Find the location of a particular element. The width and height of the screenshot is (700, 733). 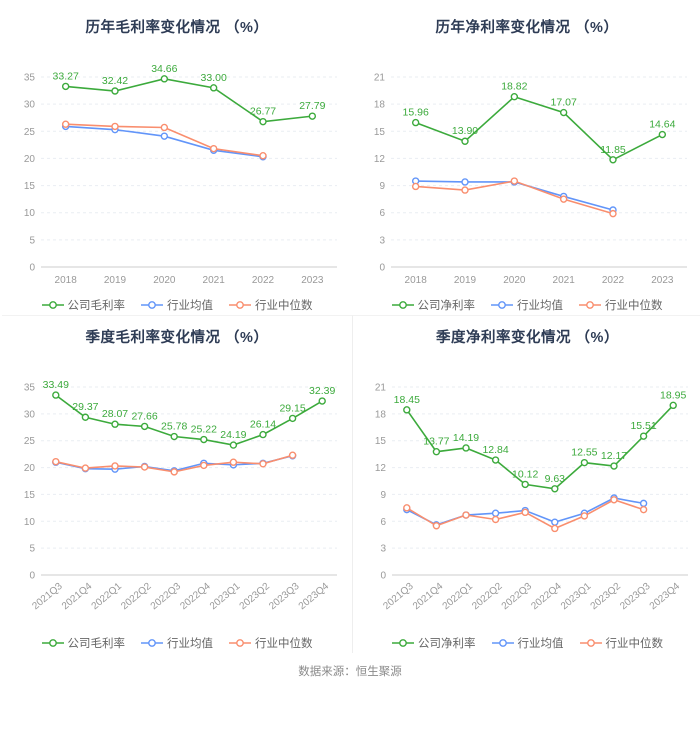

y-axis-tick-label: 3 is located at coordinates (383, 549).